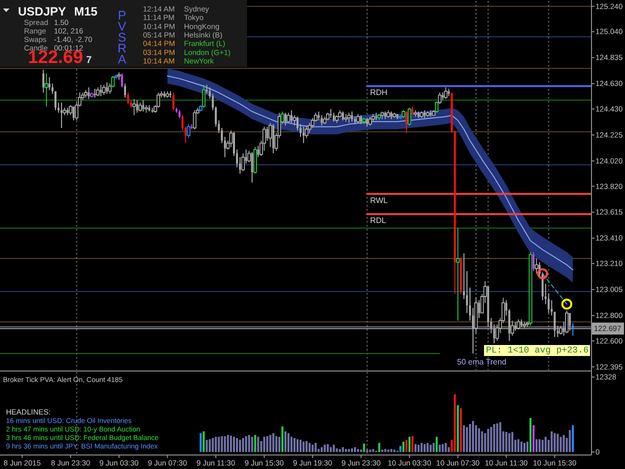 This screenshot has height=469, width=625. Describe the element at coordinates (379, 200) in the screenshot. I see `series-label: RWL` at that location.